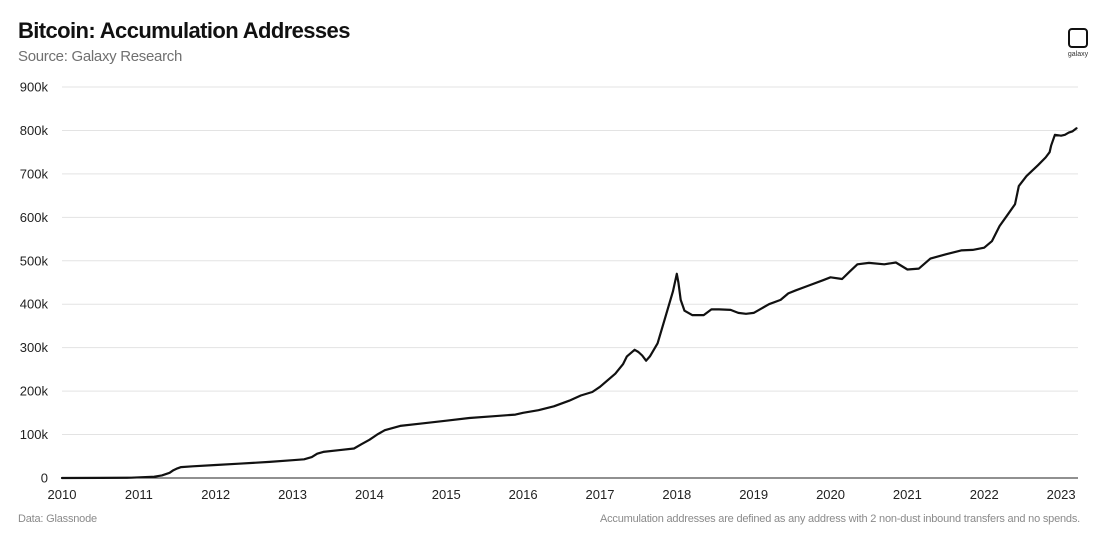  What do you see at coordinates (34, 391) in the screenshot?
I see `y-tick-label: 200k` at bounding box center [34, 391].